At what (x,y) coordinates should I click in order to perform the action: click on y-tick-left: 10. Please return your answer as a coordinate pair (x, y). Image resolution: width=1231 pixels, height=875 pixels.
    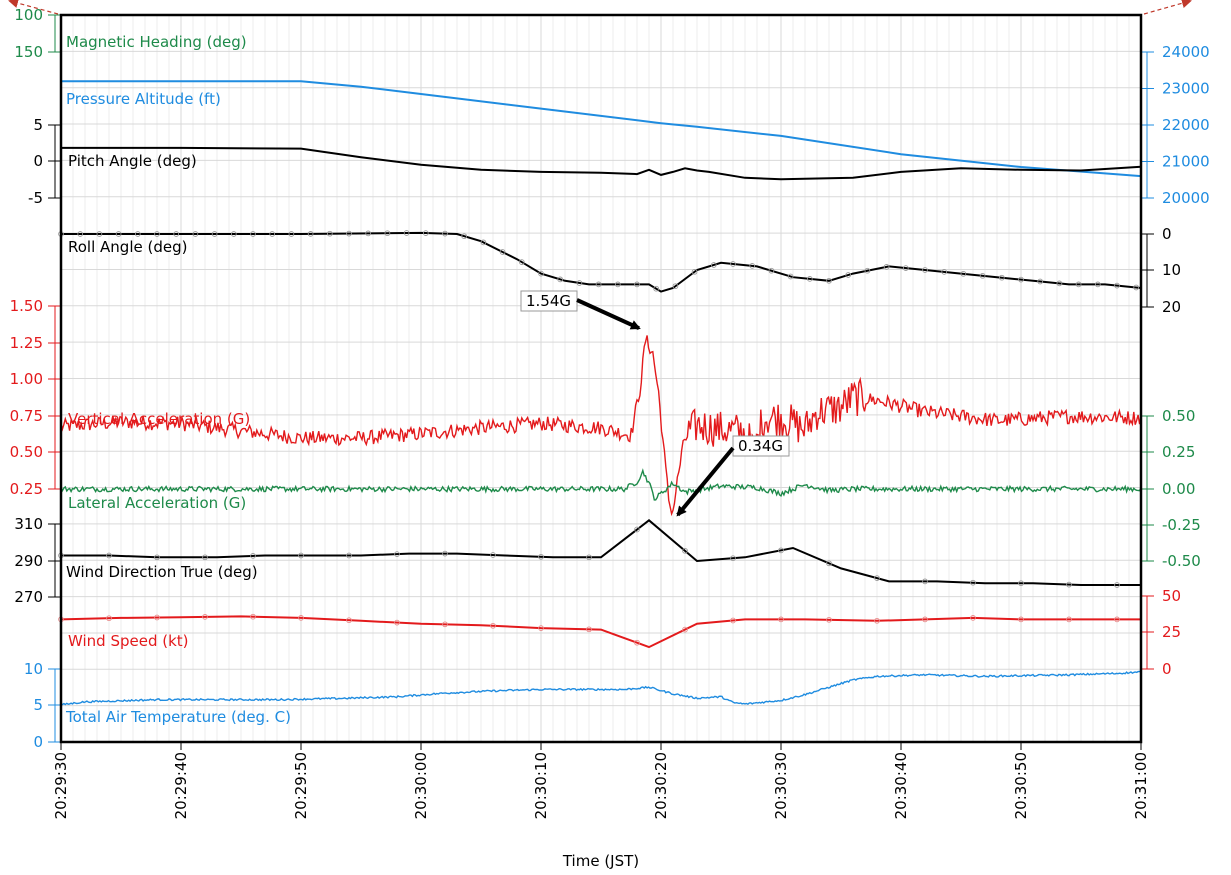
    Looking at the image, I should click on (33, 669).